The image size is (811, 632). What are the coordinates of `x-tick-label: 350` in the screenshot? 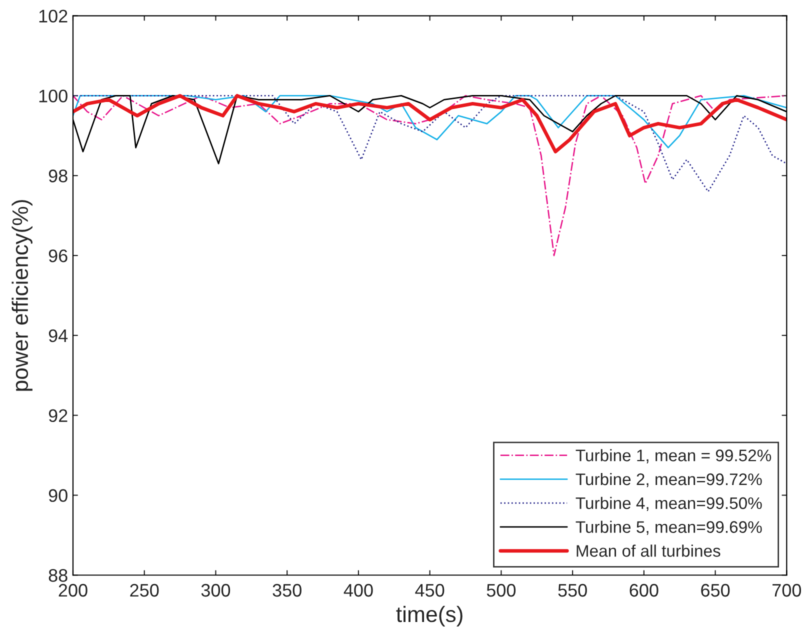 It's located at (287, 590).